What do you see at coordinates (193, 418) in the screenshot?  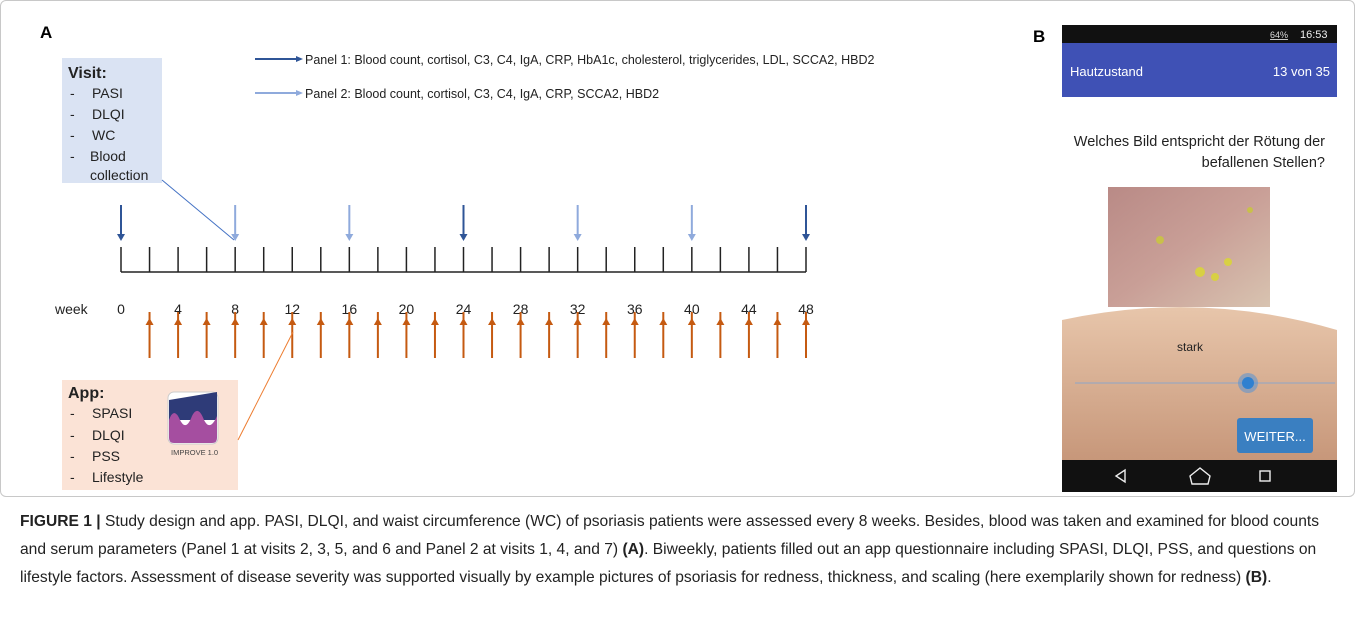 I see `app-icon` at bounding box center [193, 418].